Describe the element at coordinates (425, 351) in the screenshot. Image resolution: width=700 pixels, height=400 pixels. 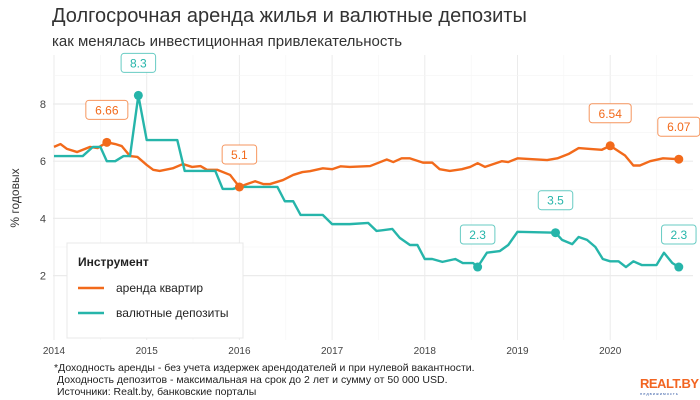
I see `x-tick-label: 2018` at that location.